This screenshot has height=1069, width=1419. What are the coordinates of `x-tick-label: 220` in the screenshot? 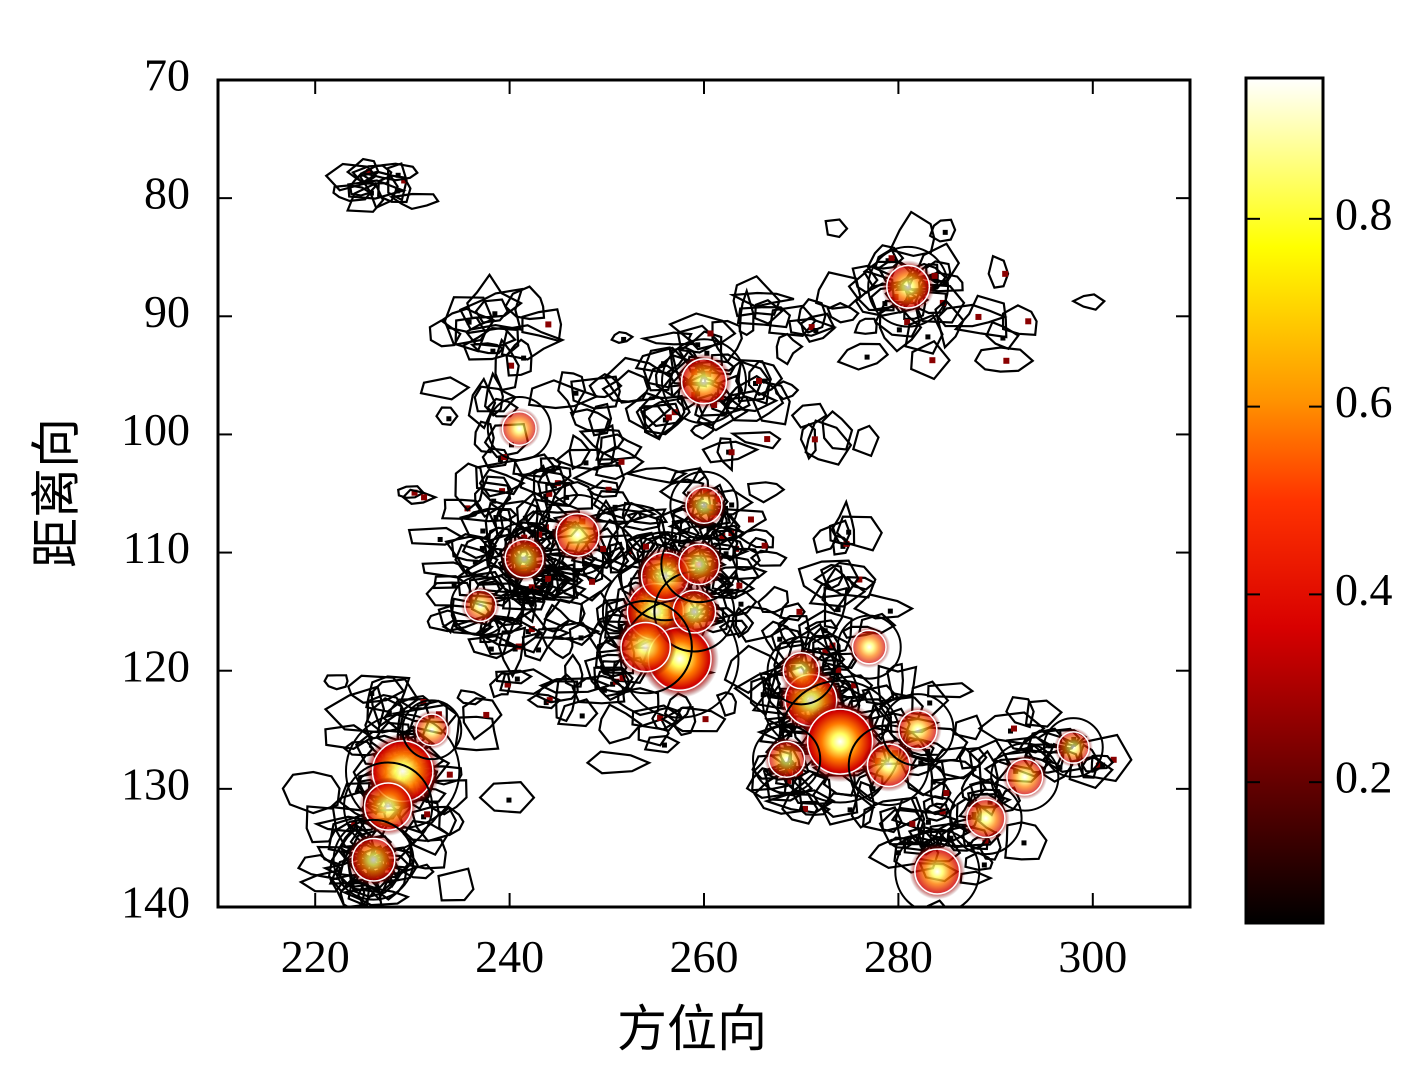 It's located at (315, 956).